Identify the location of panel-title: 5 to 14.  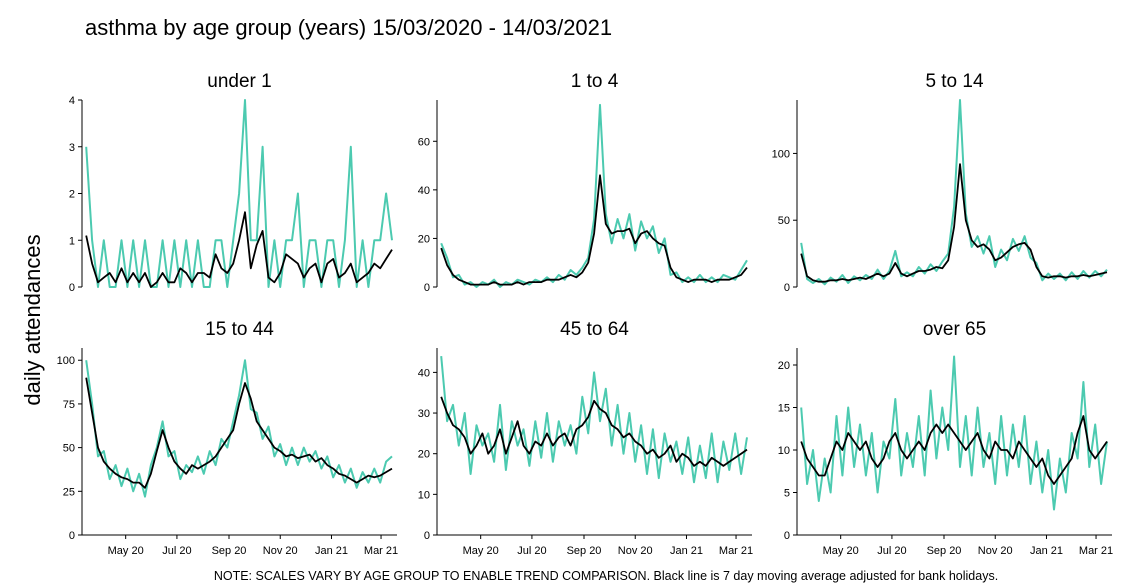
(954, 81).